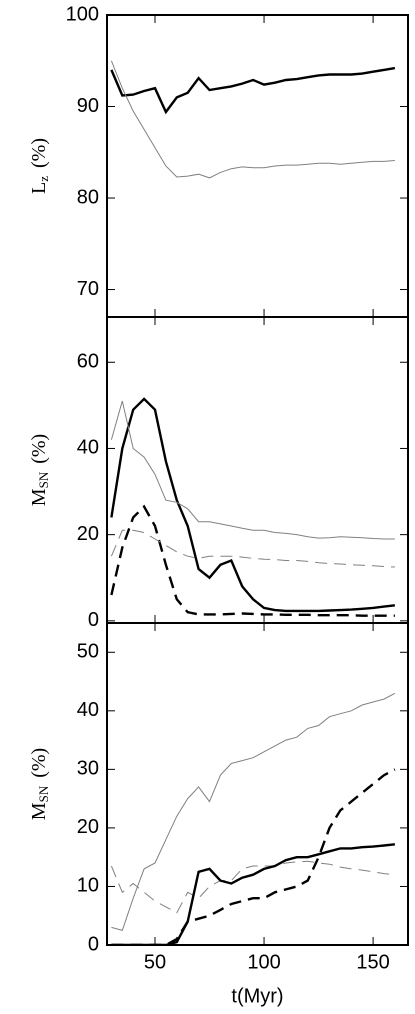  I want to click on x-axis-label: t(Myr), so click(257, 996).